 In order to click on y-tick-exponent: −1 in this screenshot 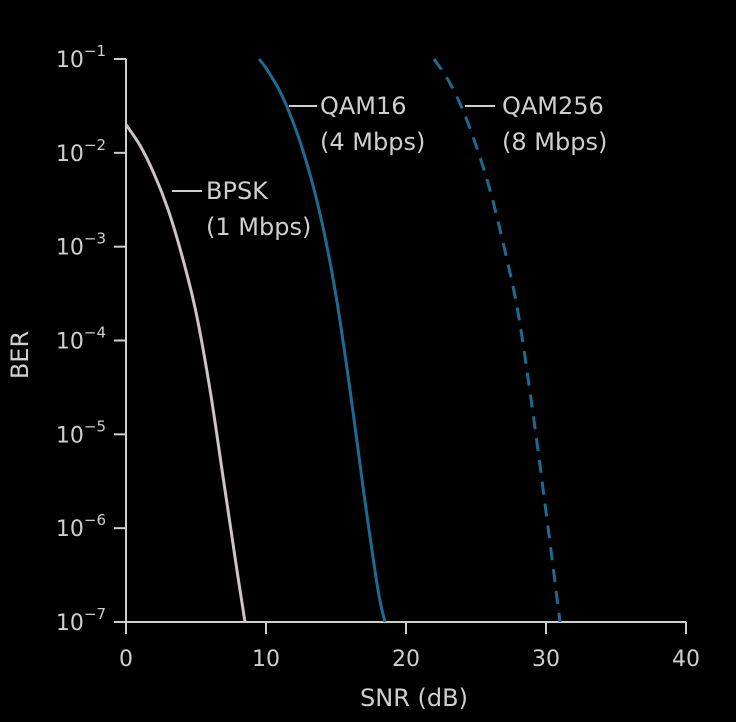, I will do `click(95, 51)`.